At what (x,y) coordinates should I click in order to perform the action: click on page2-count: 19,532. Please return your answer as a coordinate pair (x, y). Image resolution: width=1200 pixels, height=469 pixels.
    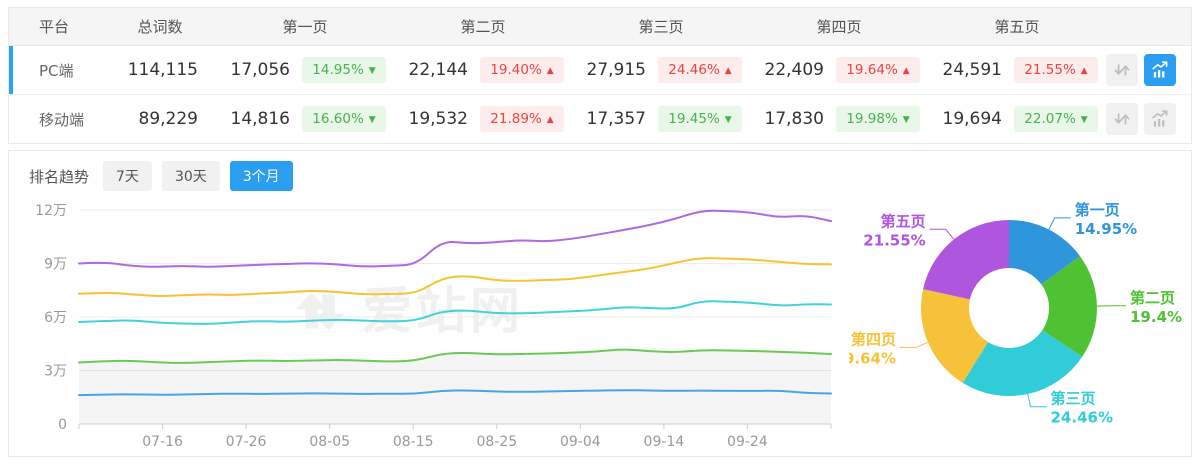
    Looking at the image, I should click on (438, 119).